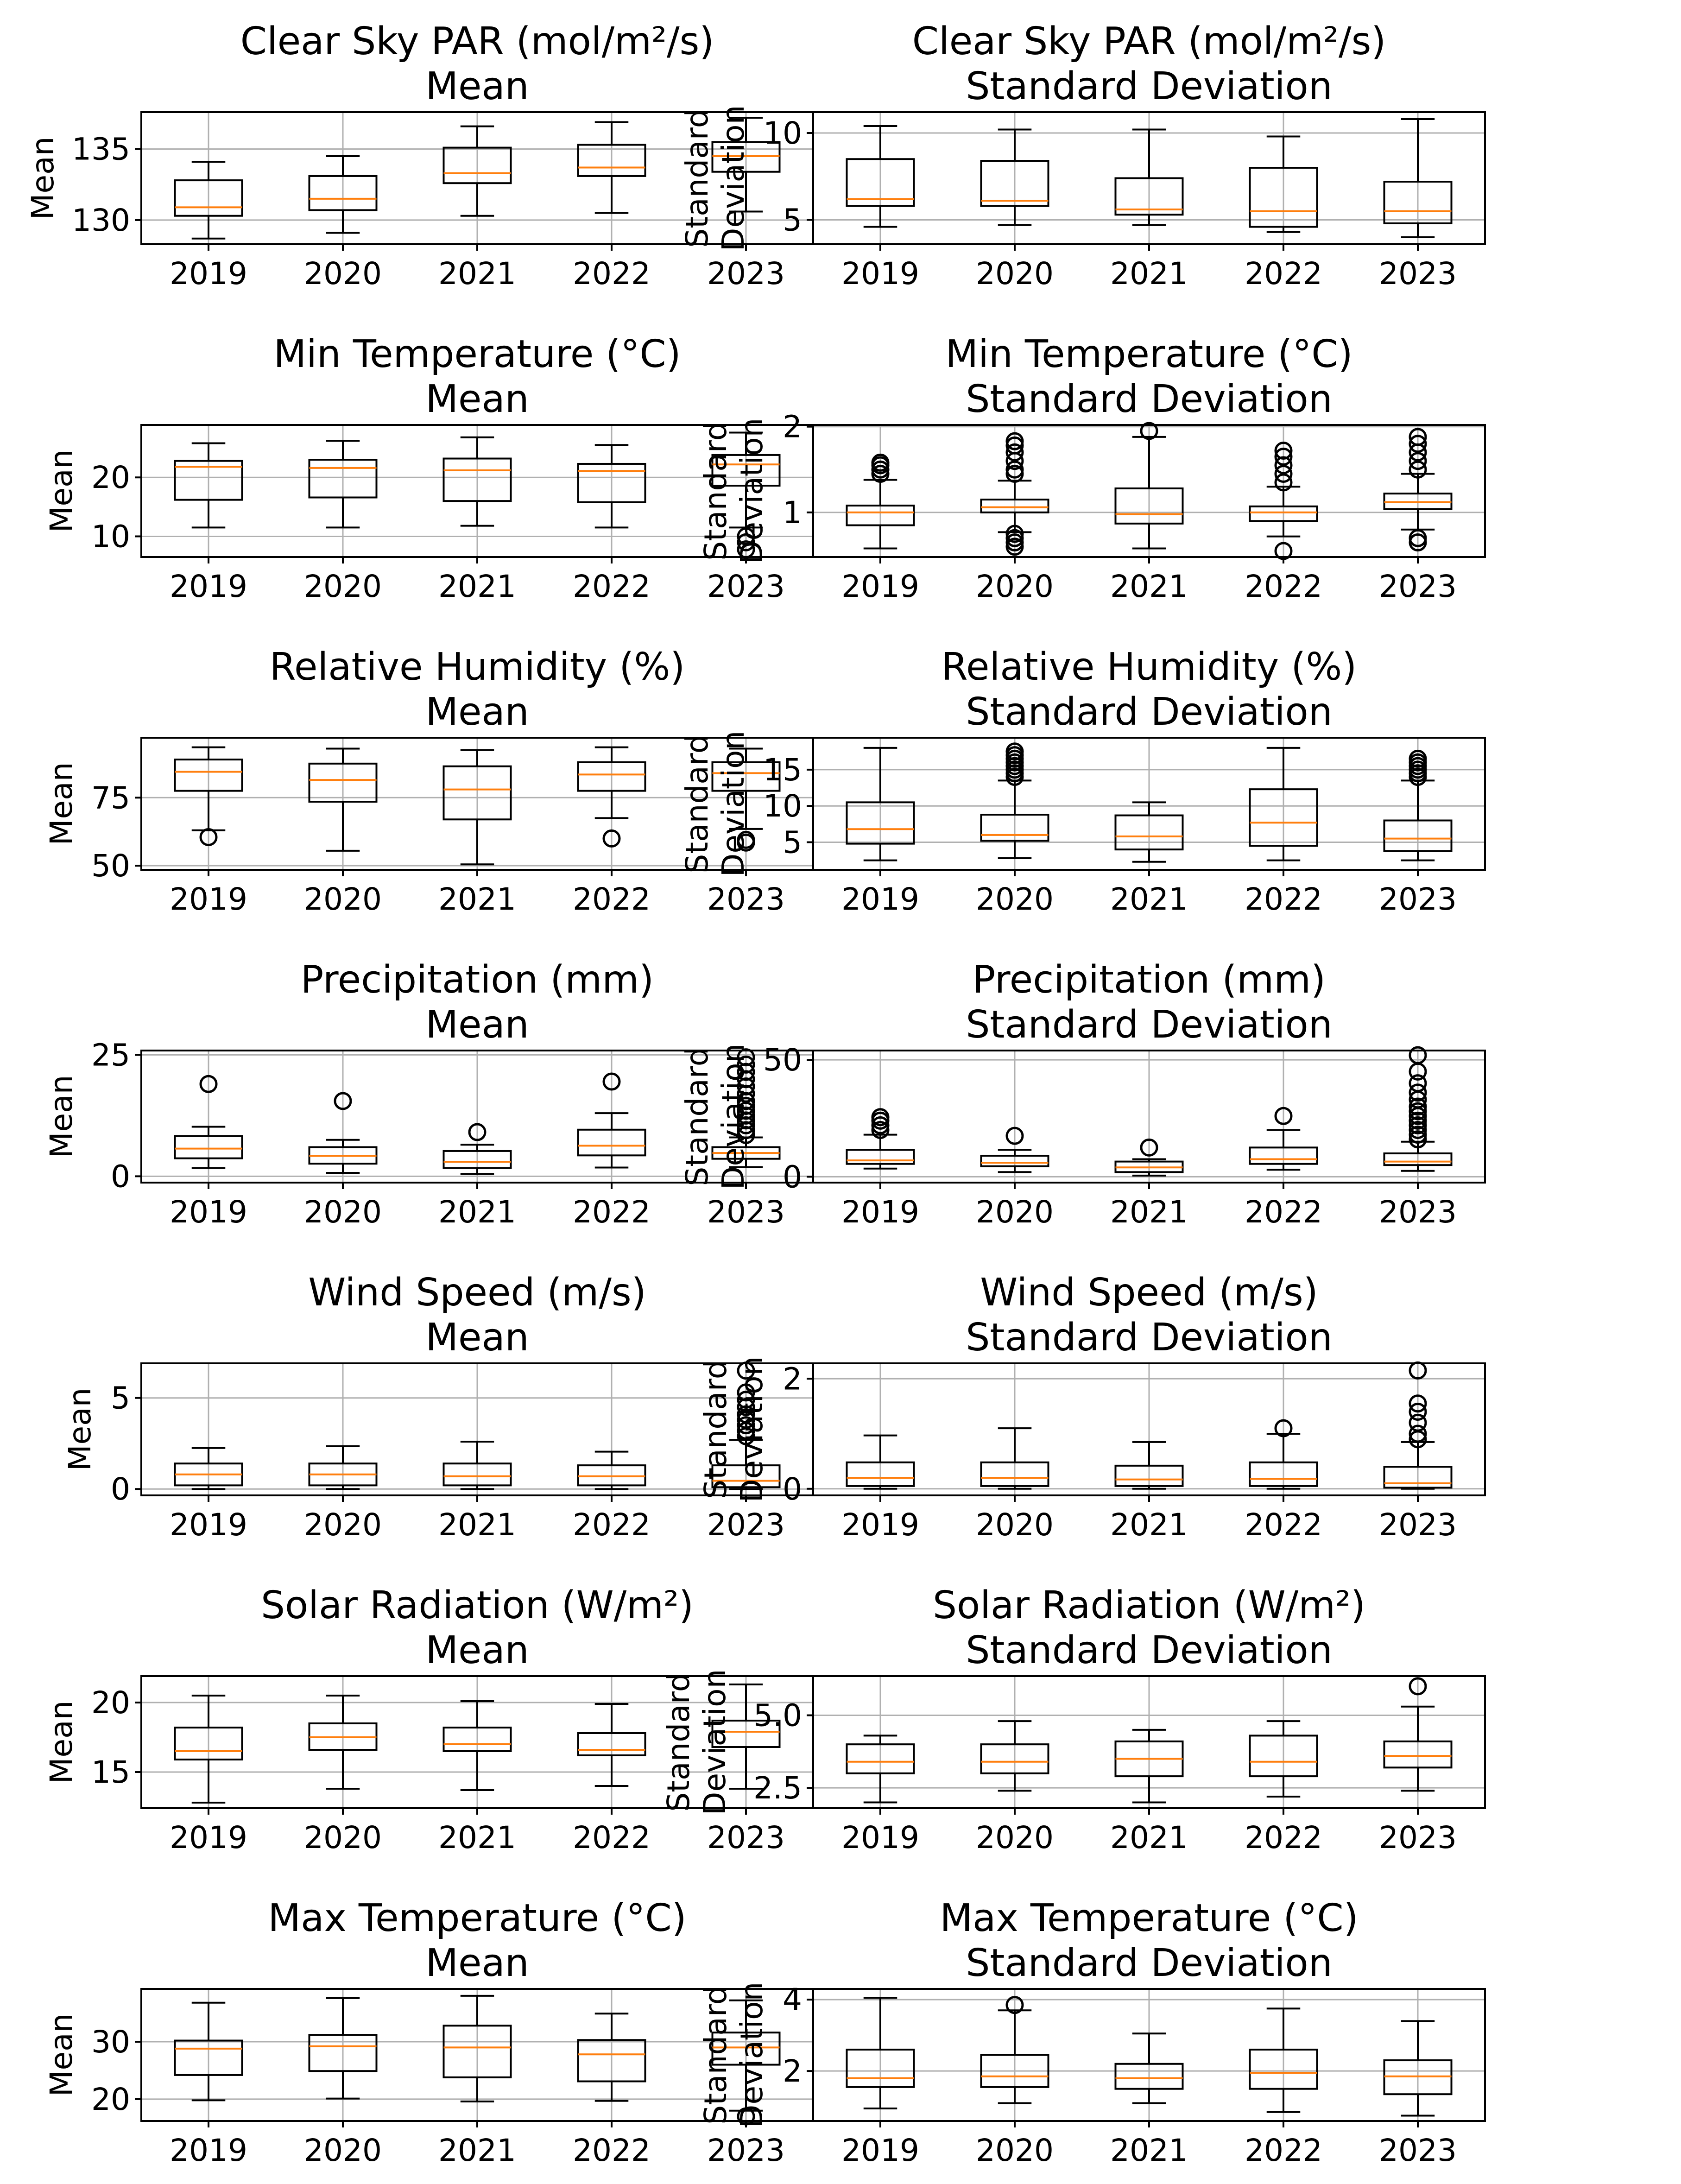 The image size is (1681, 2184). Describe the element at coordinates (1149, 667) in the screenshot. I see `panel-title-line1: Relative Humidity (%)` at that location.